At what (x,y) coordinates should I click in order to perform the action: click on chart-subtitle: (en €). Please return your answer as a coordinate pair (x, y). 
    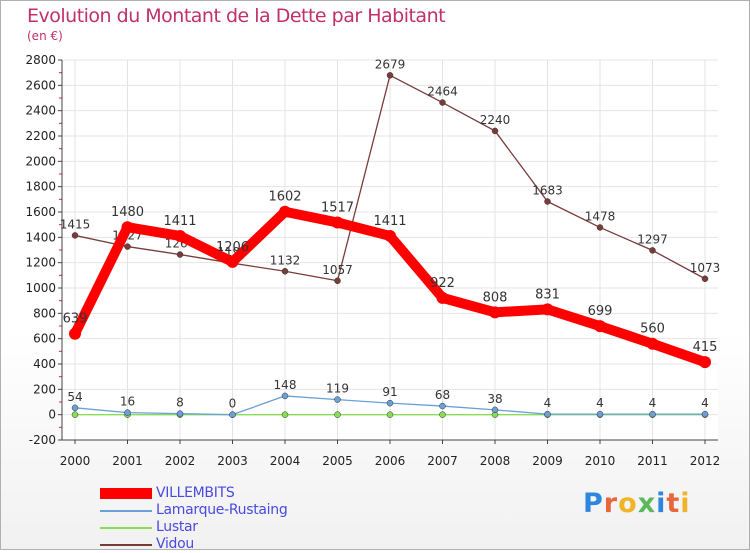
    Looking at the image, I should click on (45, 36).